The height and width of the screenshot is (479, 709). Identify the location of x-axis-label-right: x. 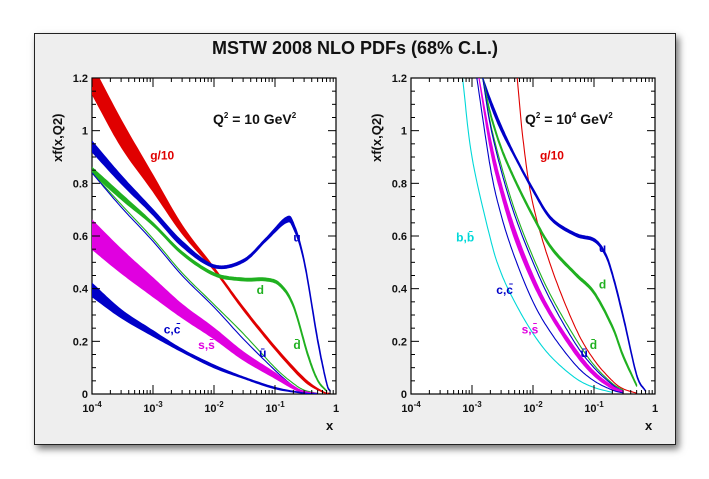
(649, 425).